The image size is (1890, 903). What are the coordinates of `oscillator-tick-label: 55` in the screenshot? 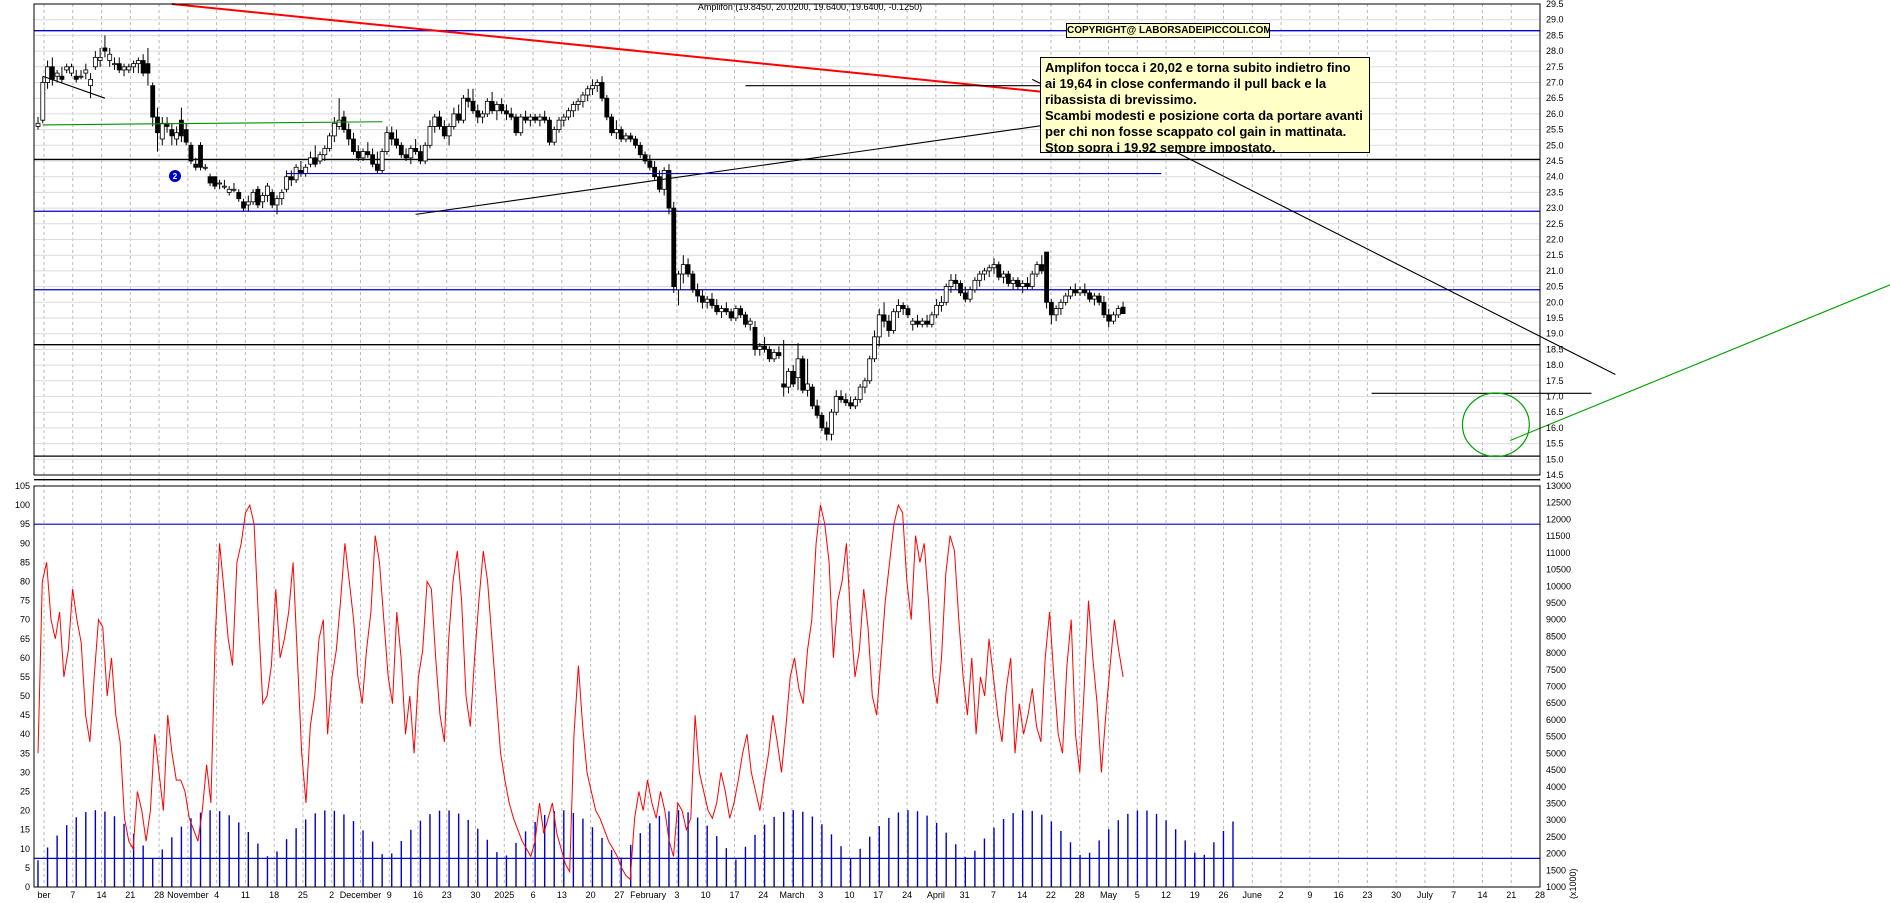 It's located at (25, 677).